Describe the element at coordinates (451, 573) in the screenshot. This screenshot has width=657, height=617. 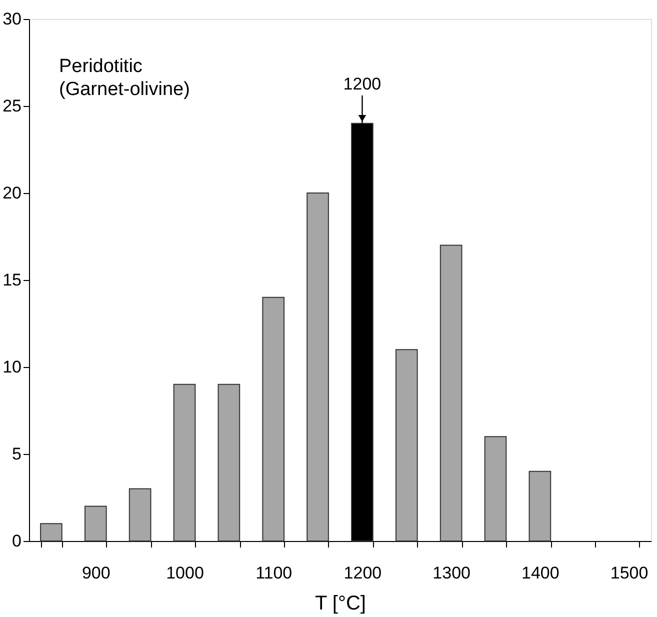
I see `x-tick-label: 1300` at that location.